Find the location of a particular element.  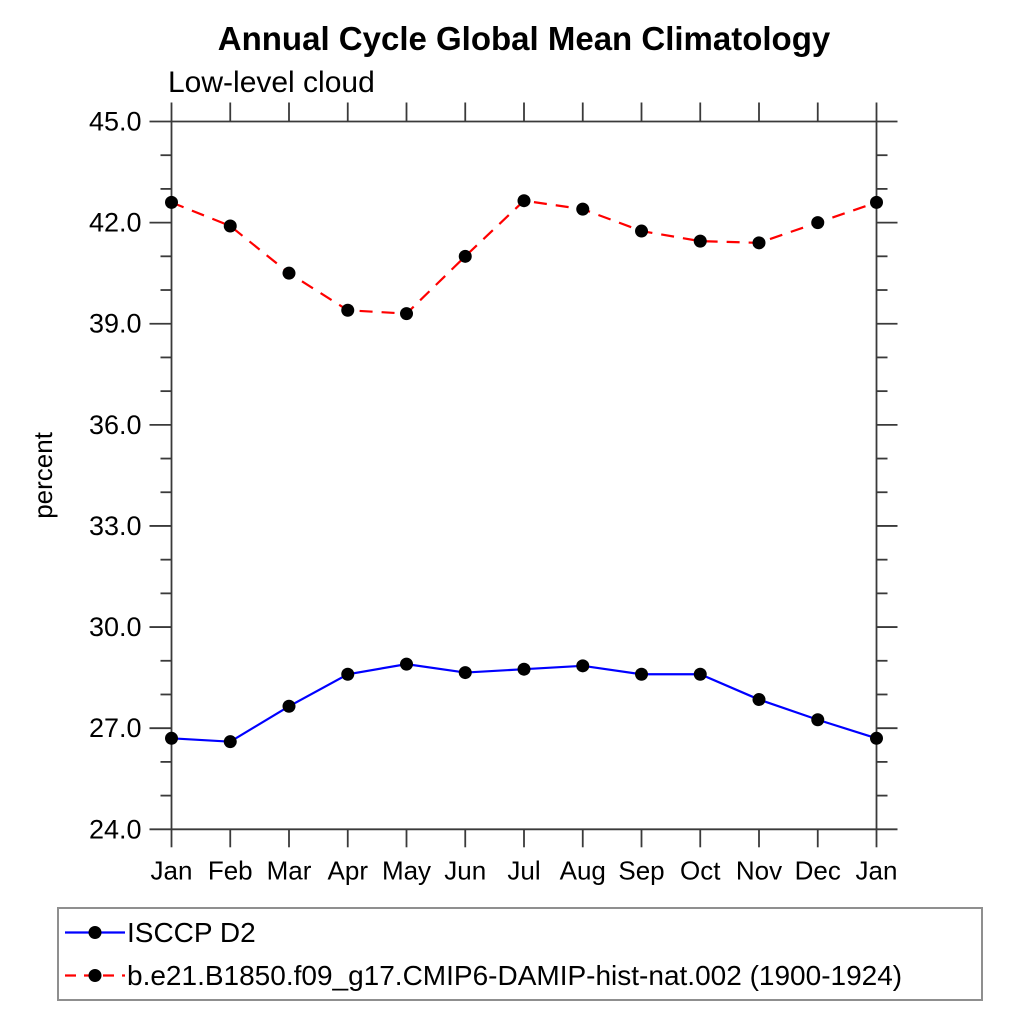

y-tick-label: 33.0 is located at coordinates (115, 526).